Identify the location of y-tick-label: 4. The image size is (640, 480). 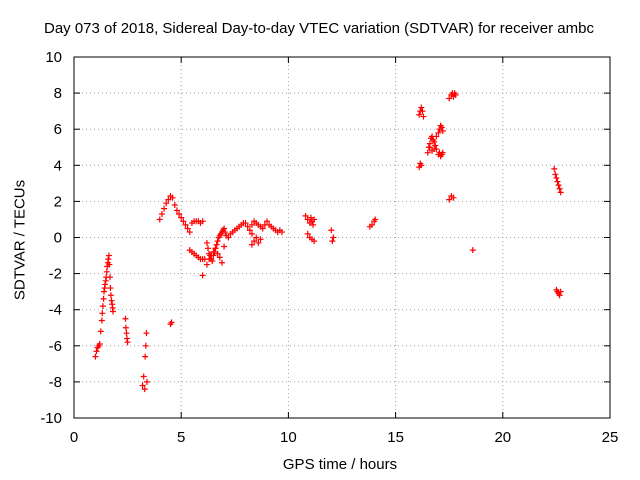
(58, 165).